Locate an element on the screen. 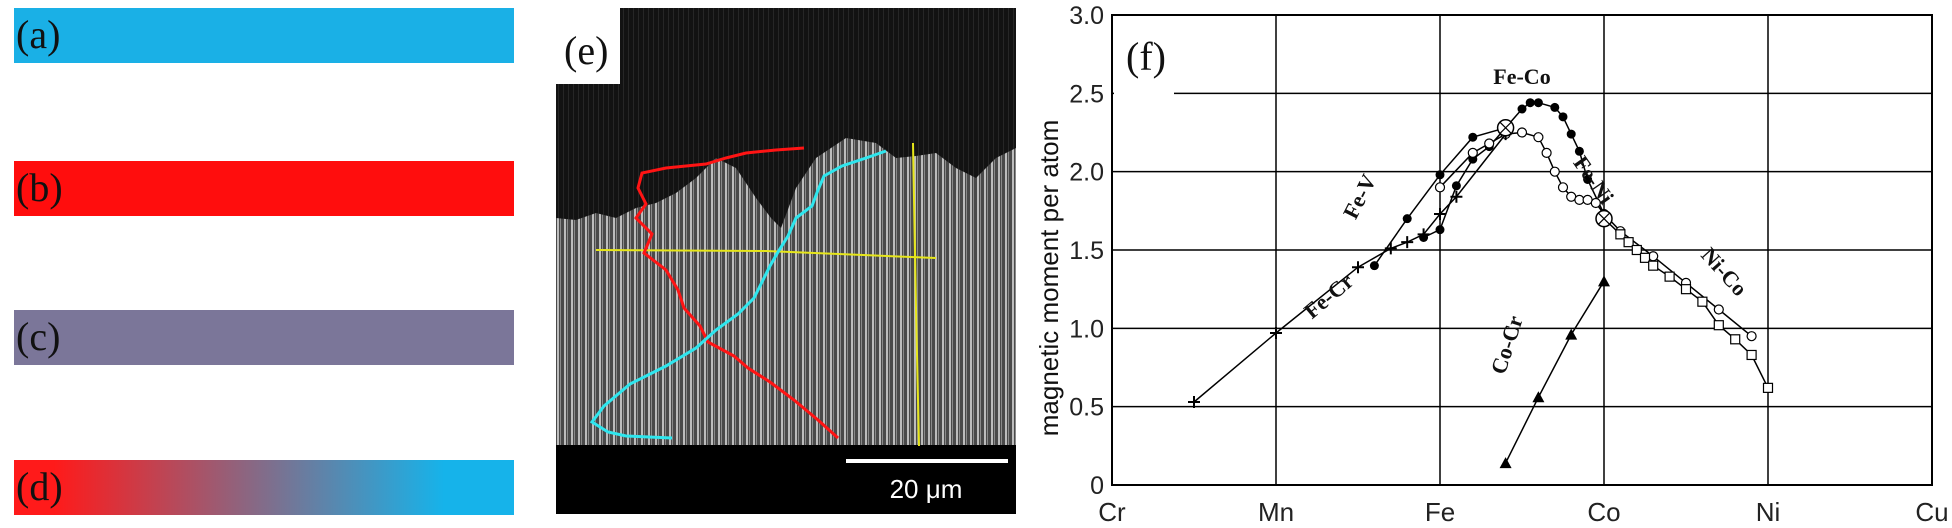 The width and height of the screenshot is (1952, 528). color-bar-d-gradient: (d) is located at coordinates (264, 487).